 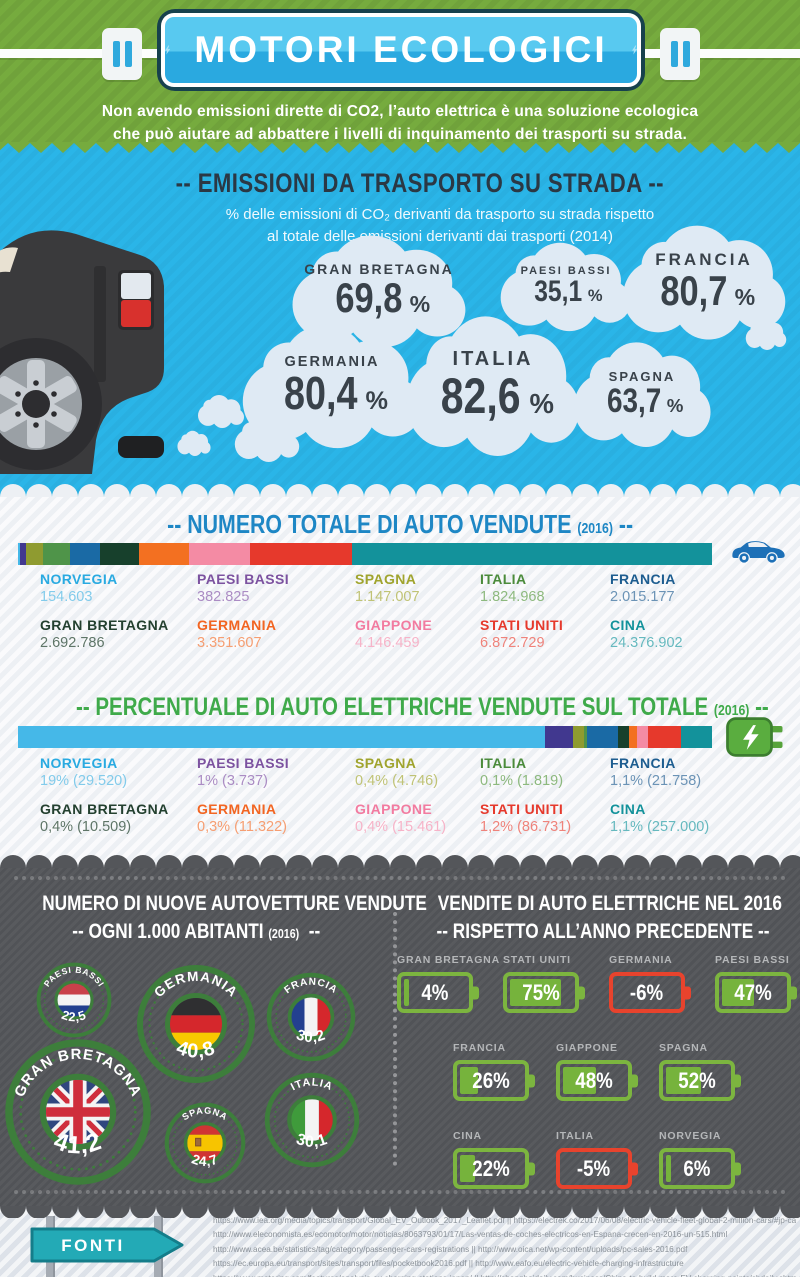 I want to click on battery-value: 47%, so click(x=753, y=992).